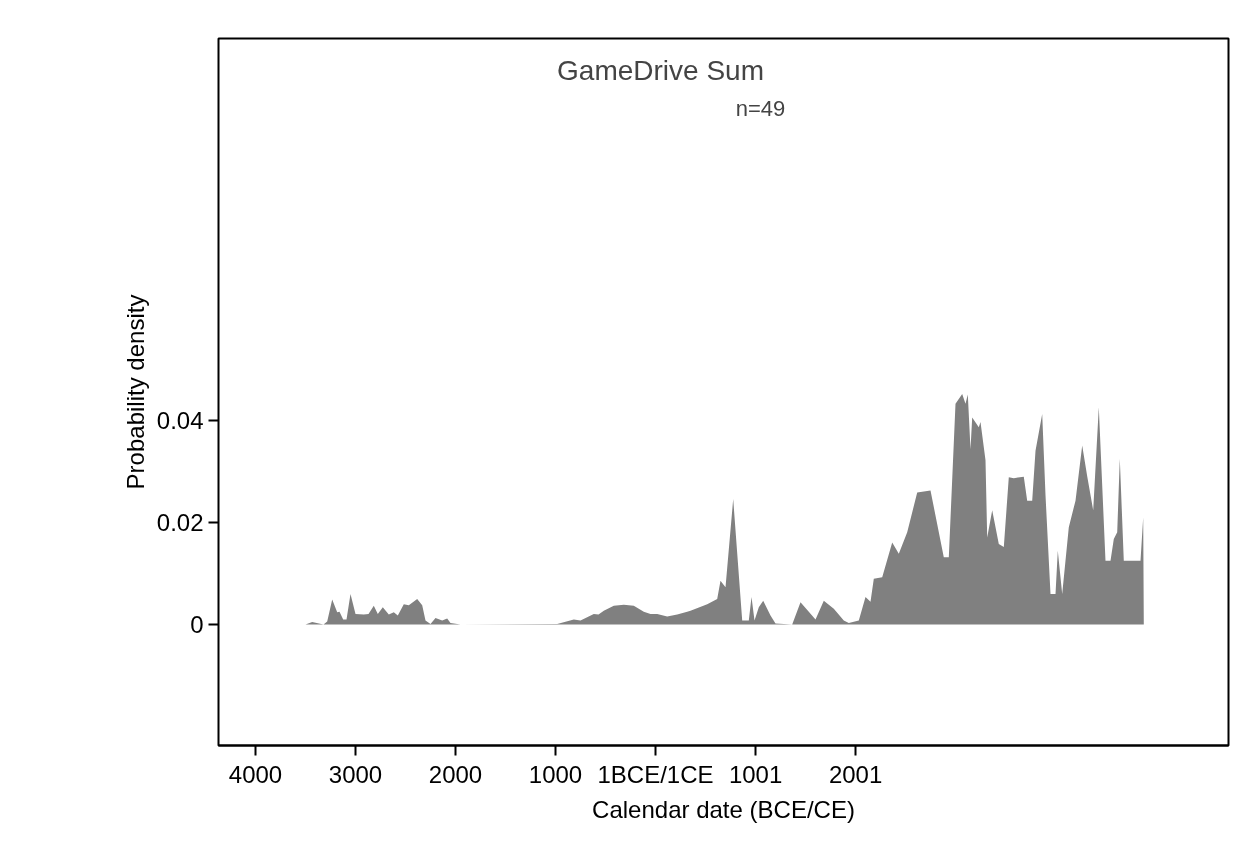  I want to click on y-axis-title: Probability density, so click(135, 392).